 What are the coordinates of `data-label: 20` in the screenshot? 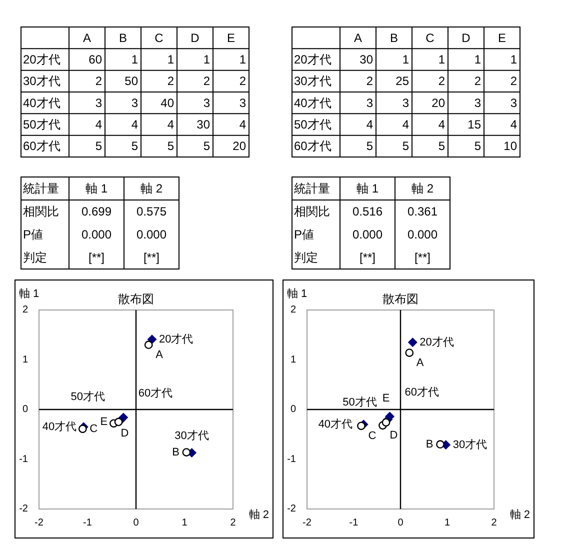 It's located at (239, 146).